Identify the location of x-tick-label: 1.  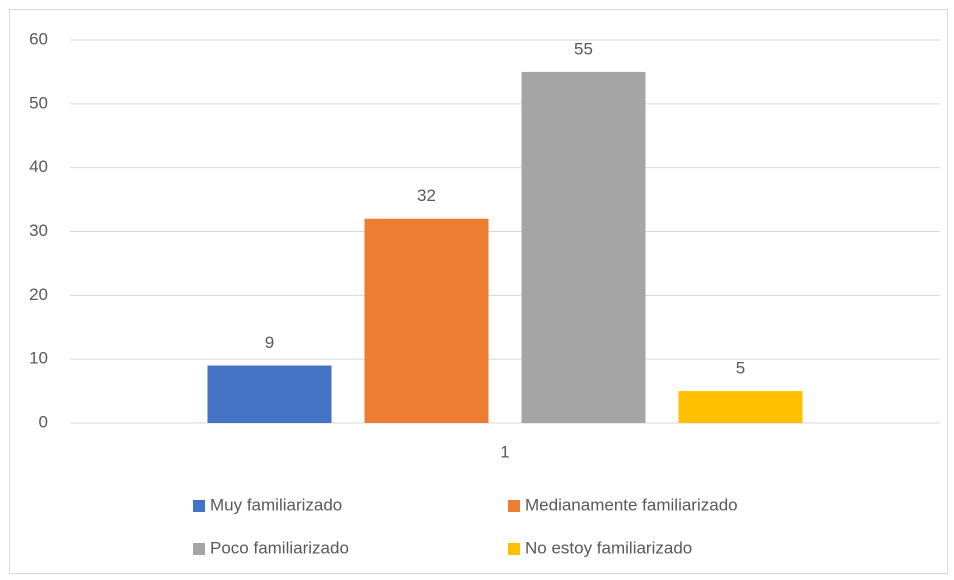
(504, 451).